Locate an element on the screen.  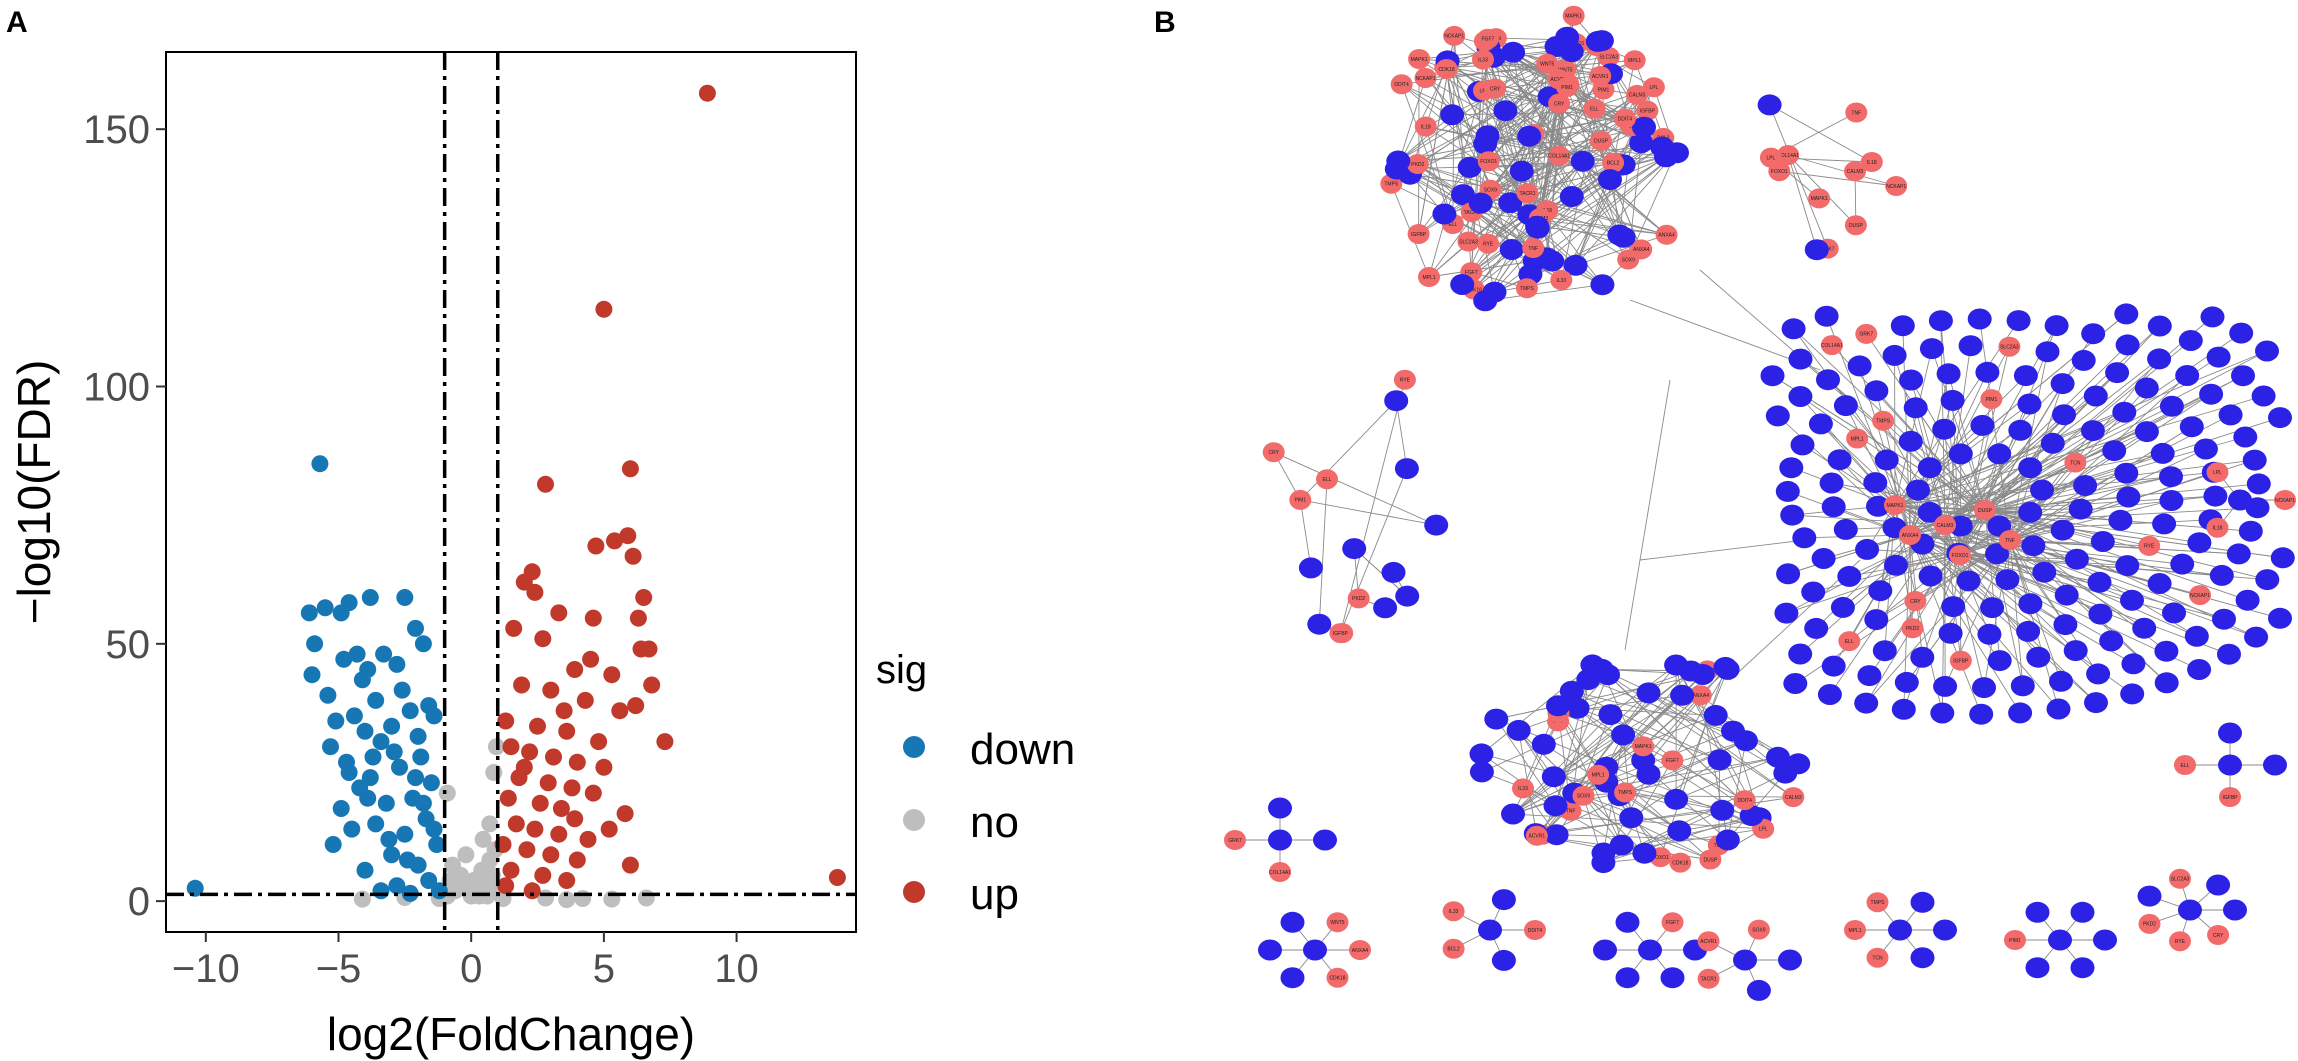
x-tick-label-3: 5 is located at coordinates (604, 969).